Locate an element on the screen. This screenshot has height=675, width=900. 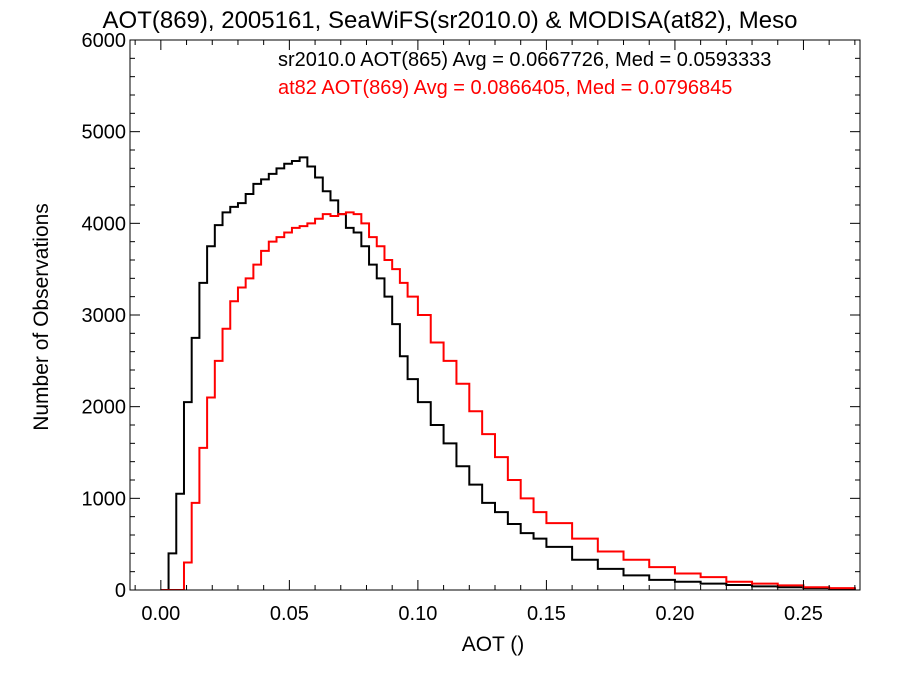
y-tick-label: 5000 is located at coordinates (104, 133).